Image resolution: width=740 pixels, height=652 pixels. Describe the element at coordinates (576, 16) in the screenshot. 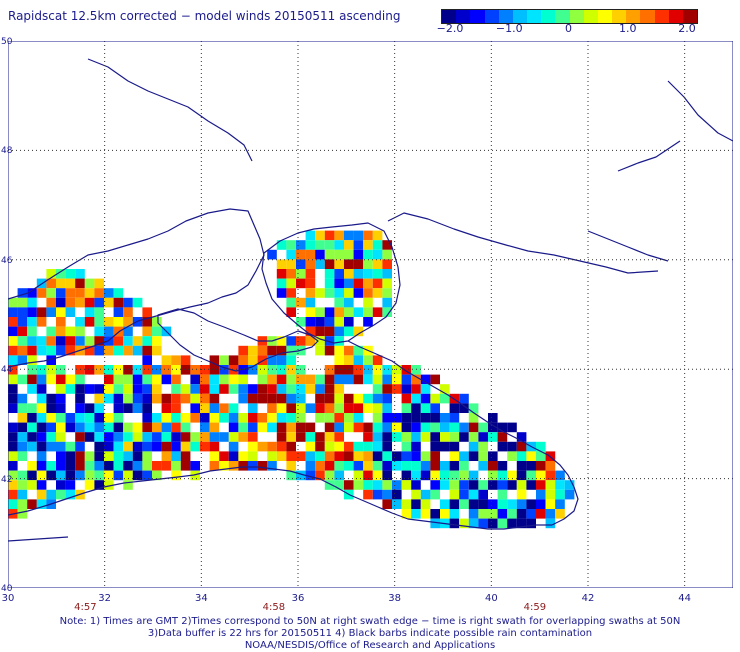

I see `colorbar-swatch` at that location.